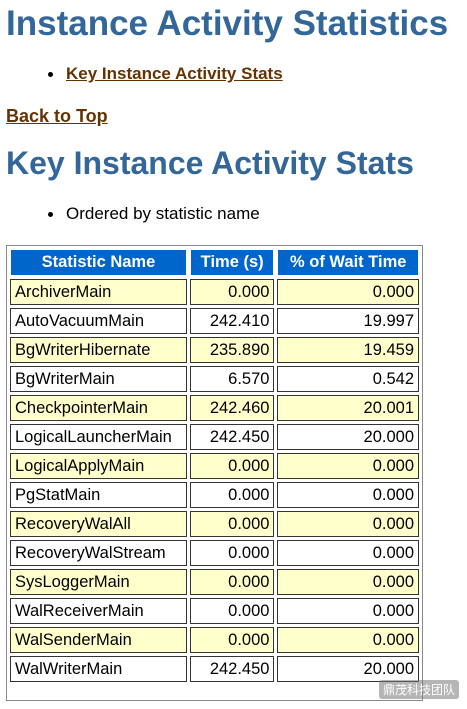  What do you see at coordinates (98, 292) in the screenshot?
I see `cell-statistic-name: ArchiverMain` at bounding box center [98, 292].